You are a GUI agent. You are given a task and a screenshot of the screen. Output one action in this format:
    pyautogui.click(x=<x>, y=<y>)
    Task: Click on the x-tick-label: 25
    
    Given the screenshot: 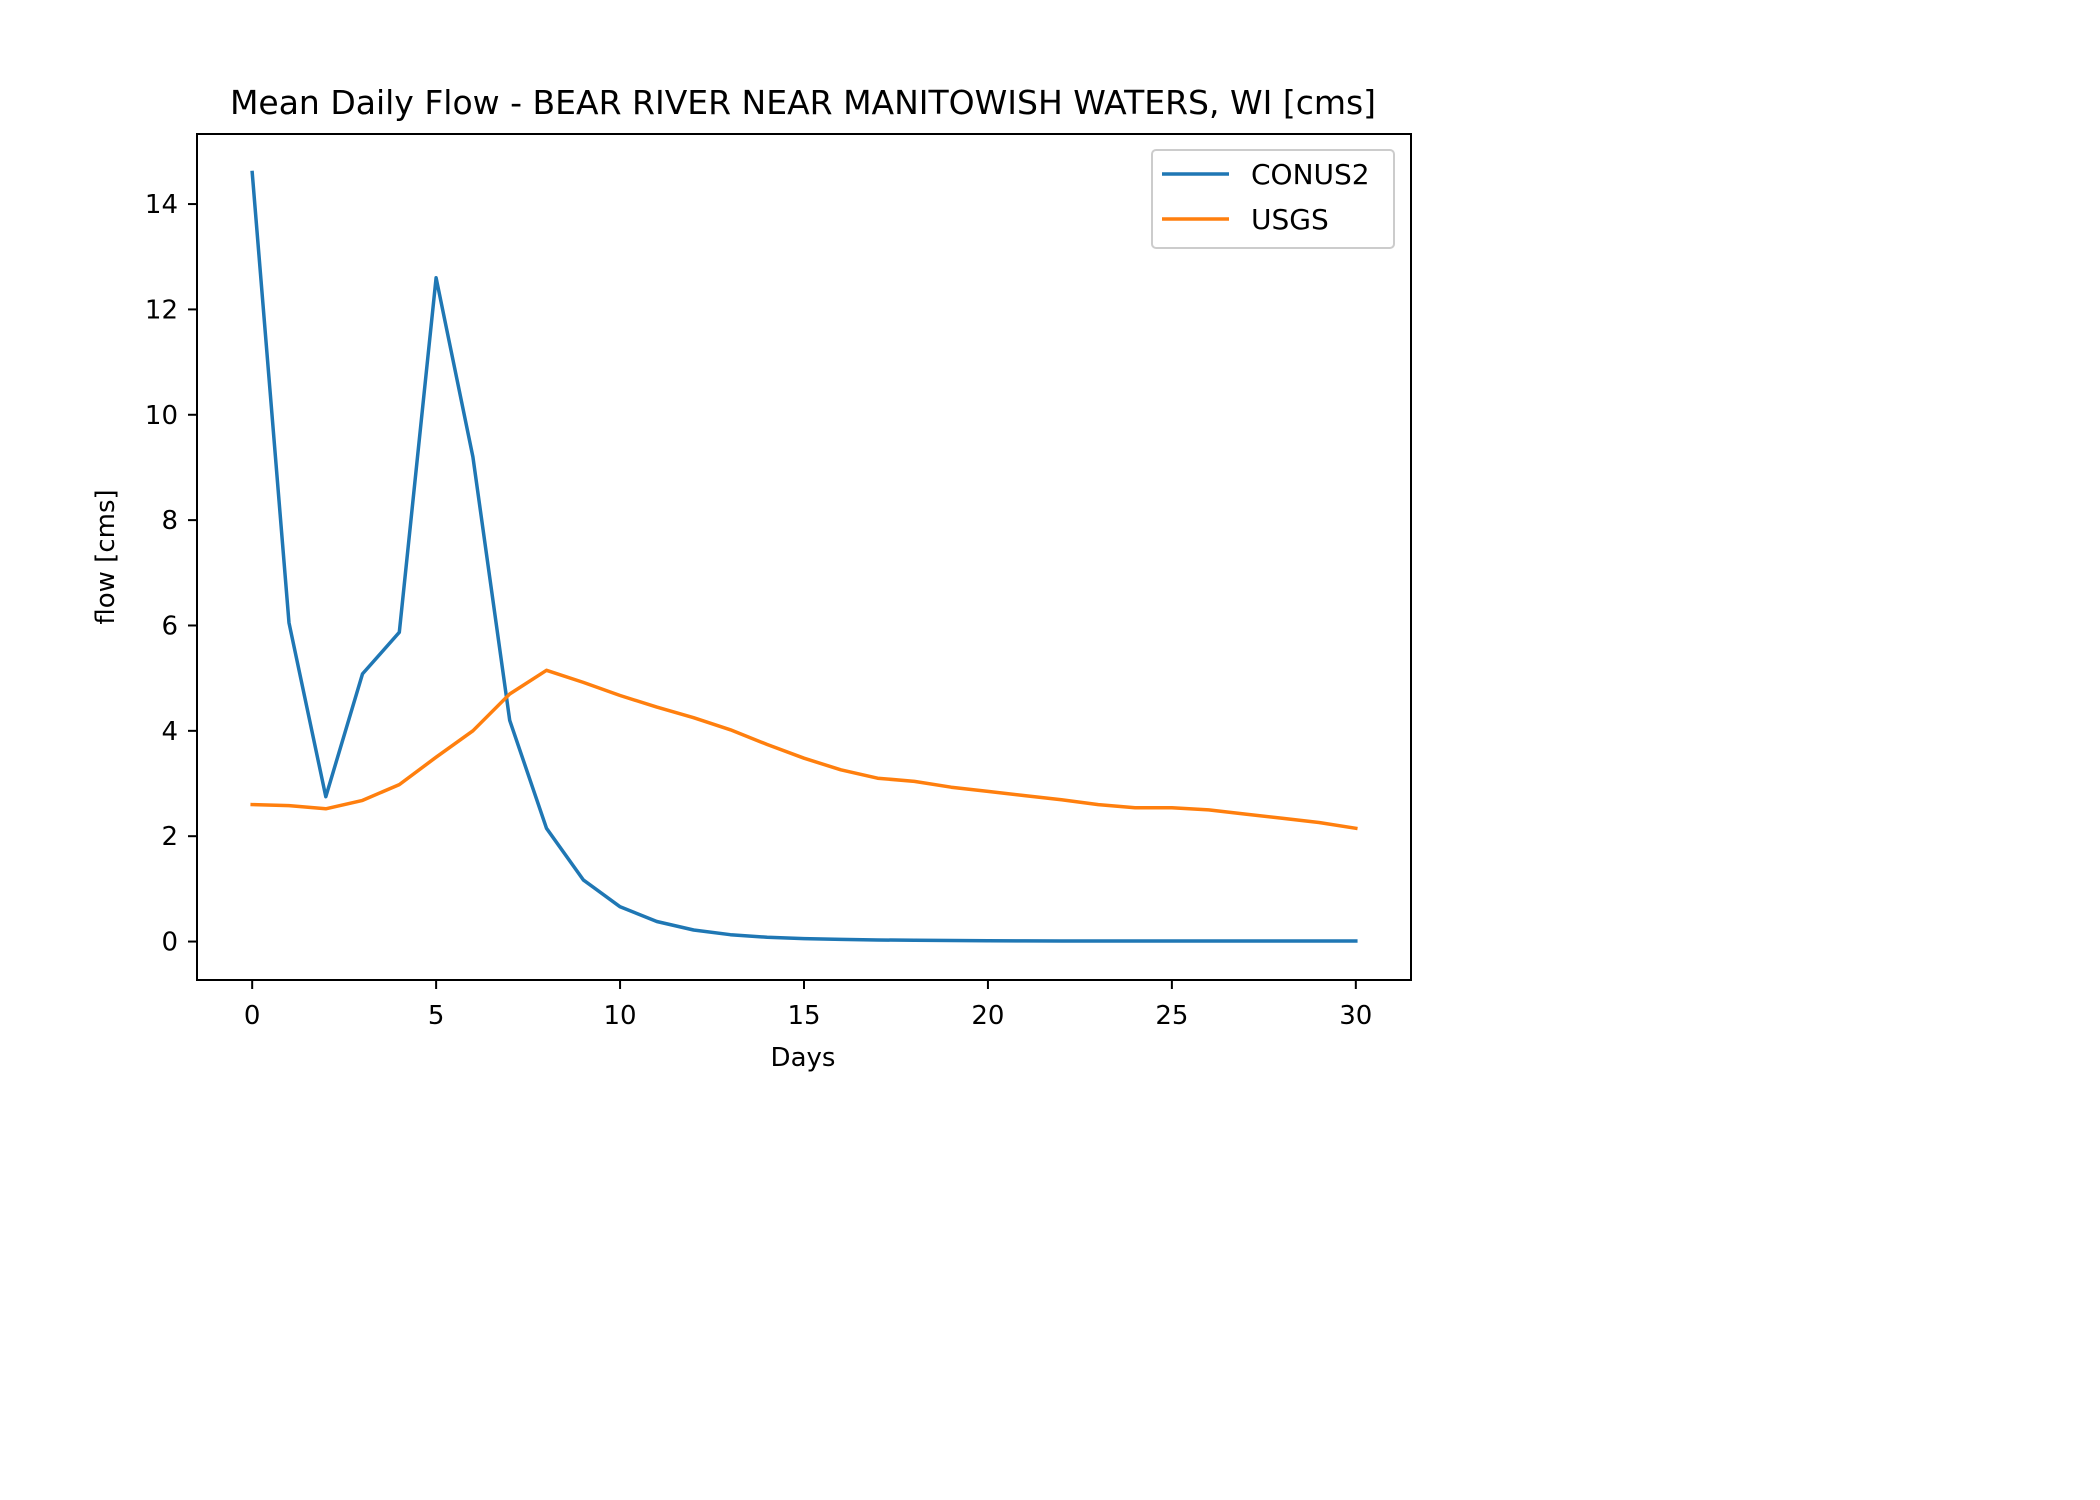 What is the action you would take?
    pyautogui.click(x=1171, y=1016)
    